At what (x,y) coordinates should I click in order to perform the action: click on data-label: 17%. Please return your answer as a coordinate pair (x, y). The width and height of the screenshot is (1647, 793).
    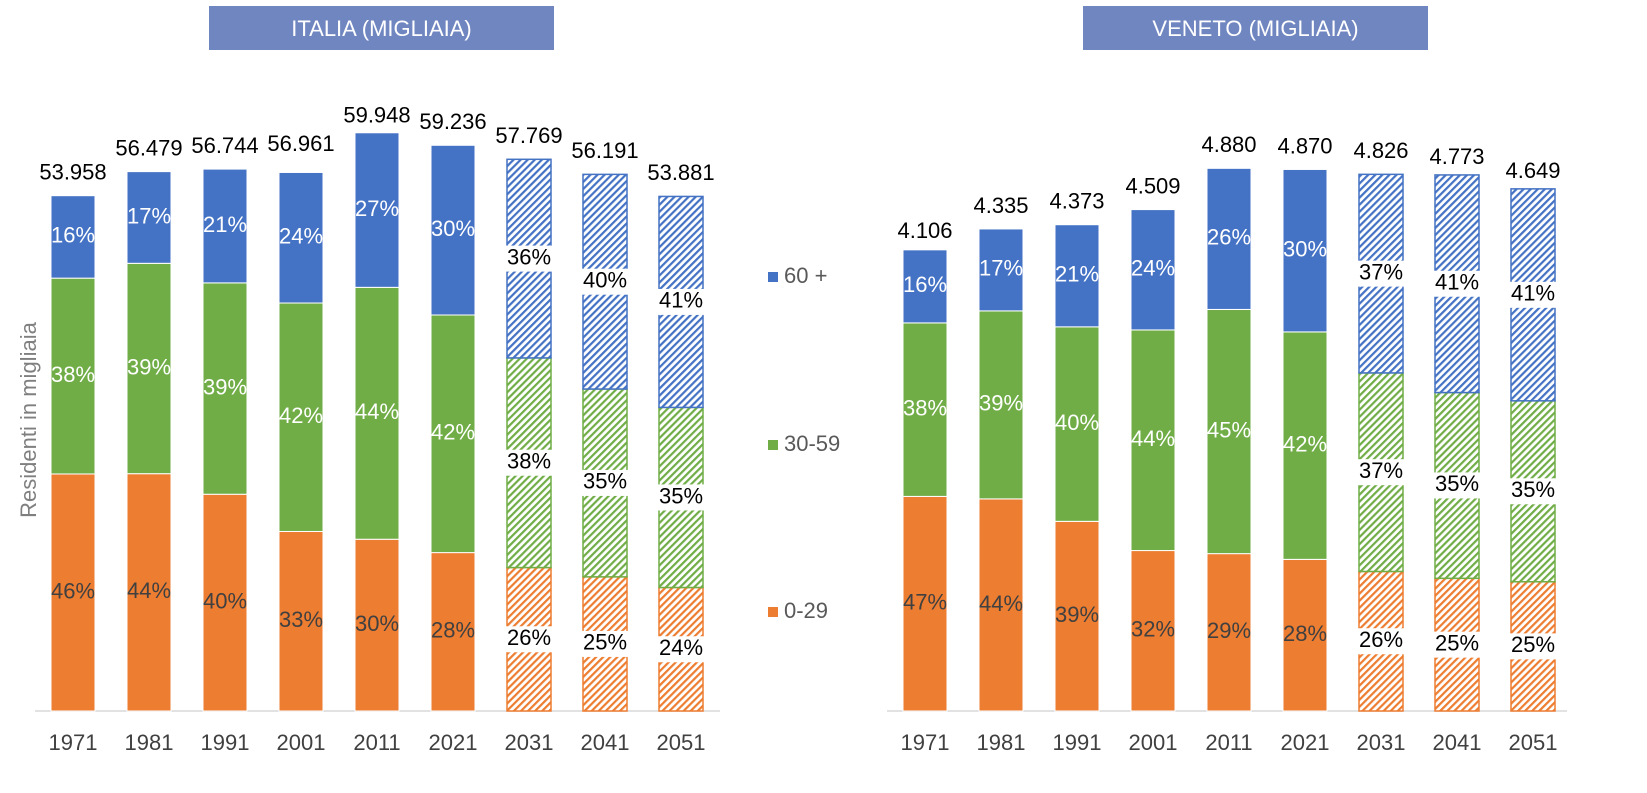
    Looking at the image, I should click on (149, 215).